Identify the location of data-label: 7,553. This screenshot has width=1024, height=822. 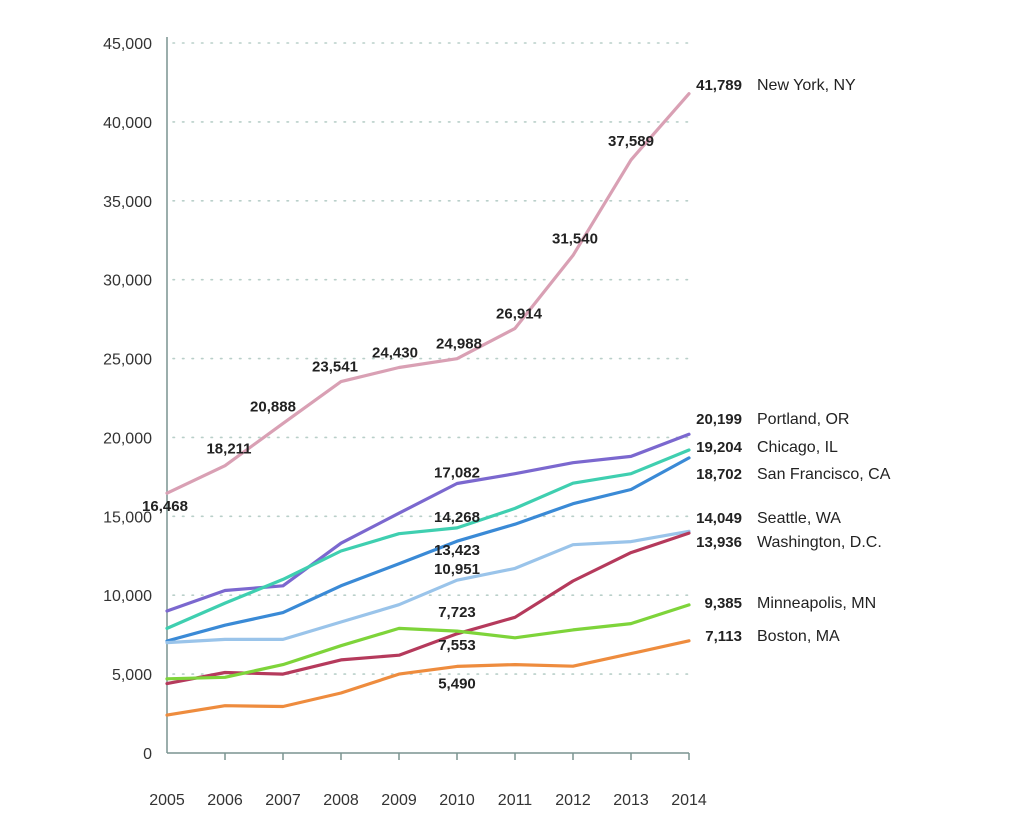
(457, 645).